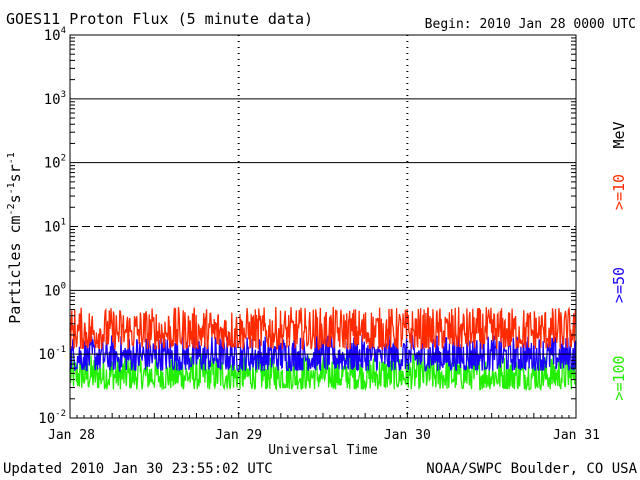 The width and height of the screenshot is (640, 480). Describe the element at coordinates (60, 414) in the screenshot. I see `y-tick-exponent: -2` at that location.